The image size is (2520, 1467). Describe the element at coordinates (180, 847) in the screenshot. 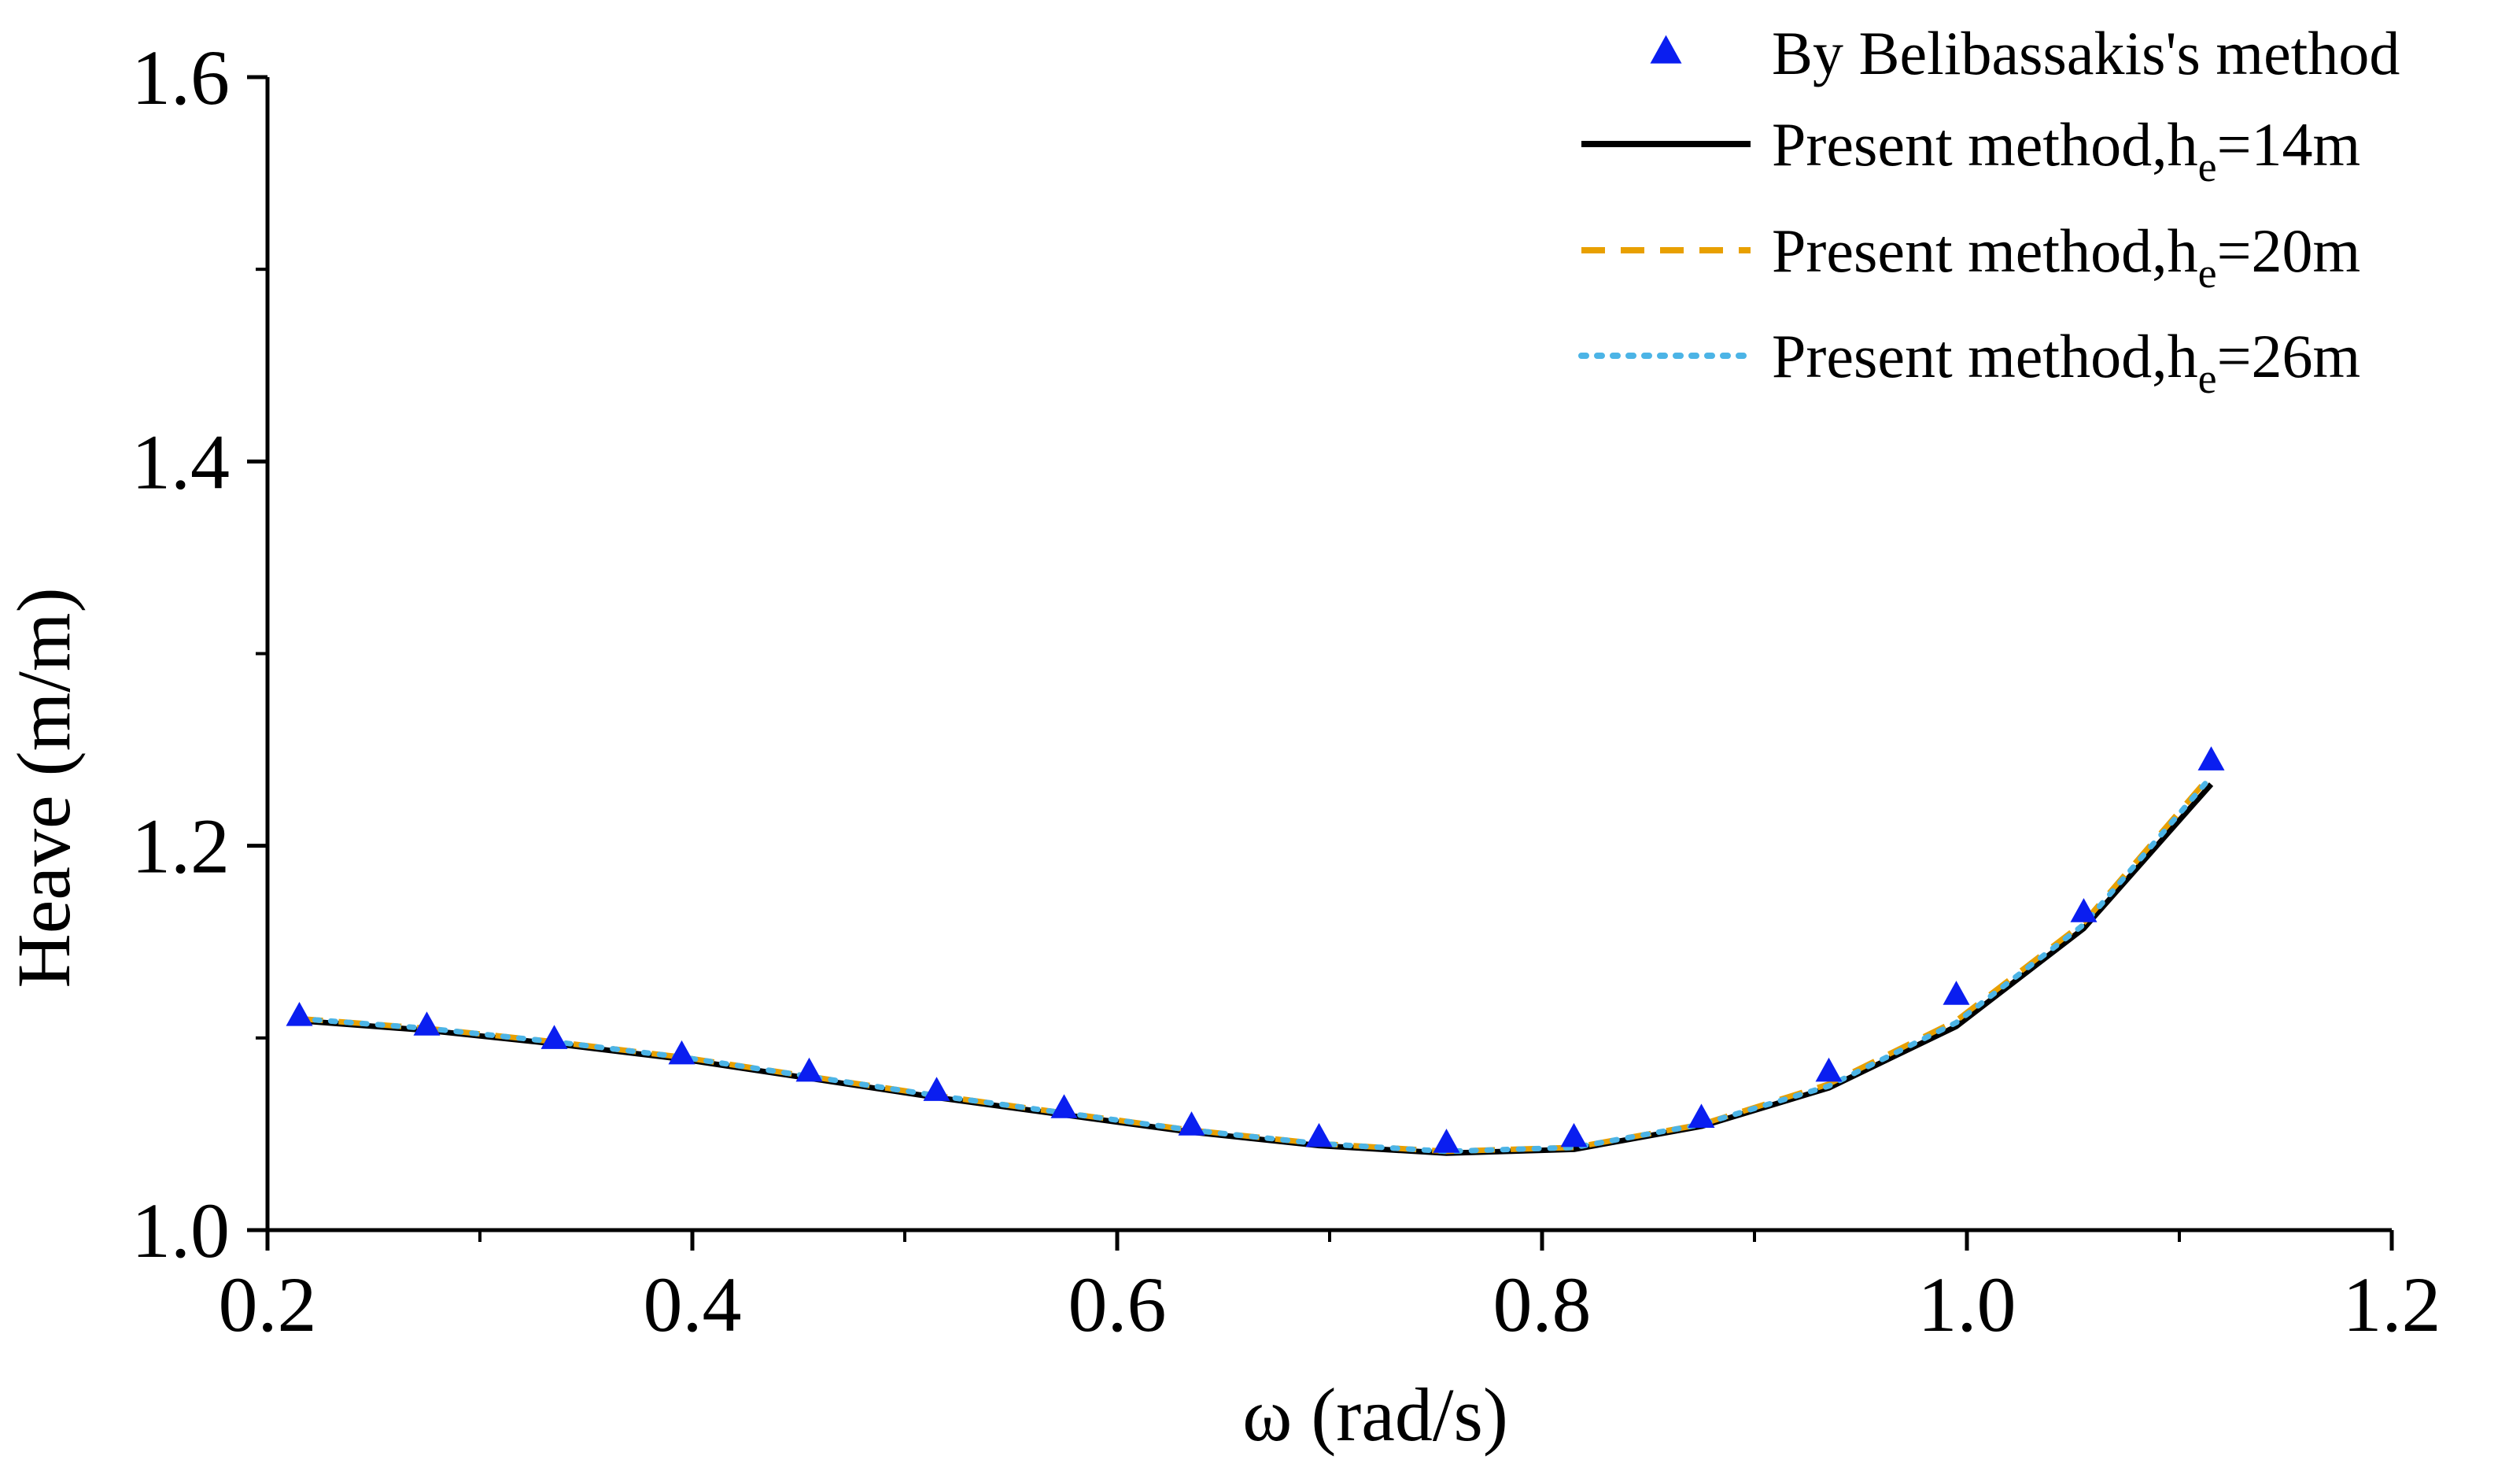

I see `y-tick-label: 1.2` at that location.